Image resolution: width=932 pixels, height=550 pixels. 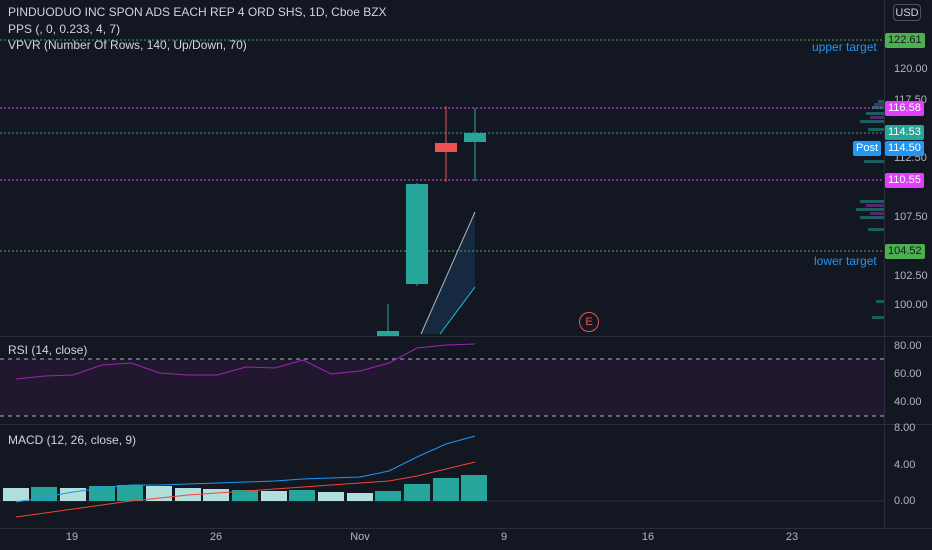 What do you see at coordinates (904, 132) in the screenshot?
I see `last-price-tag: 114.53` at bounding box center [904, 132].